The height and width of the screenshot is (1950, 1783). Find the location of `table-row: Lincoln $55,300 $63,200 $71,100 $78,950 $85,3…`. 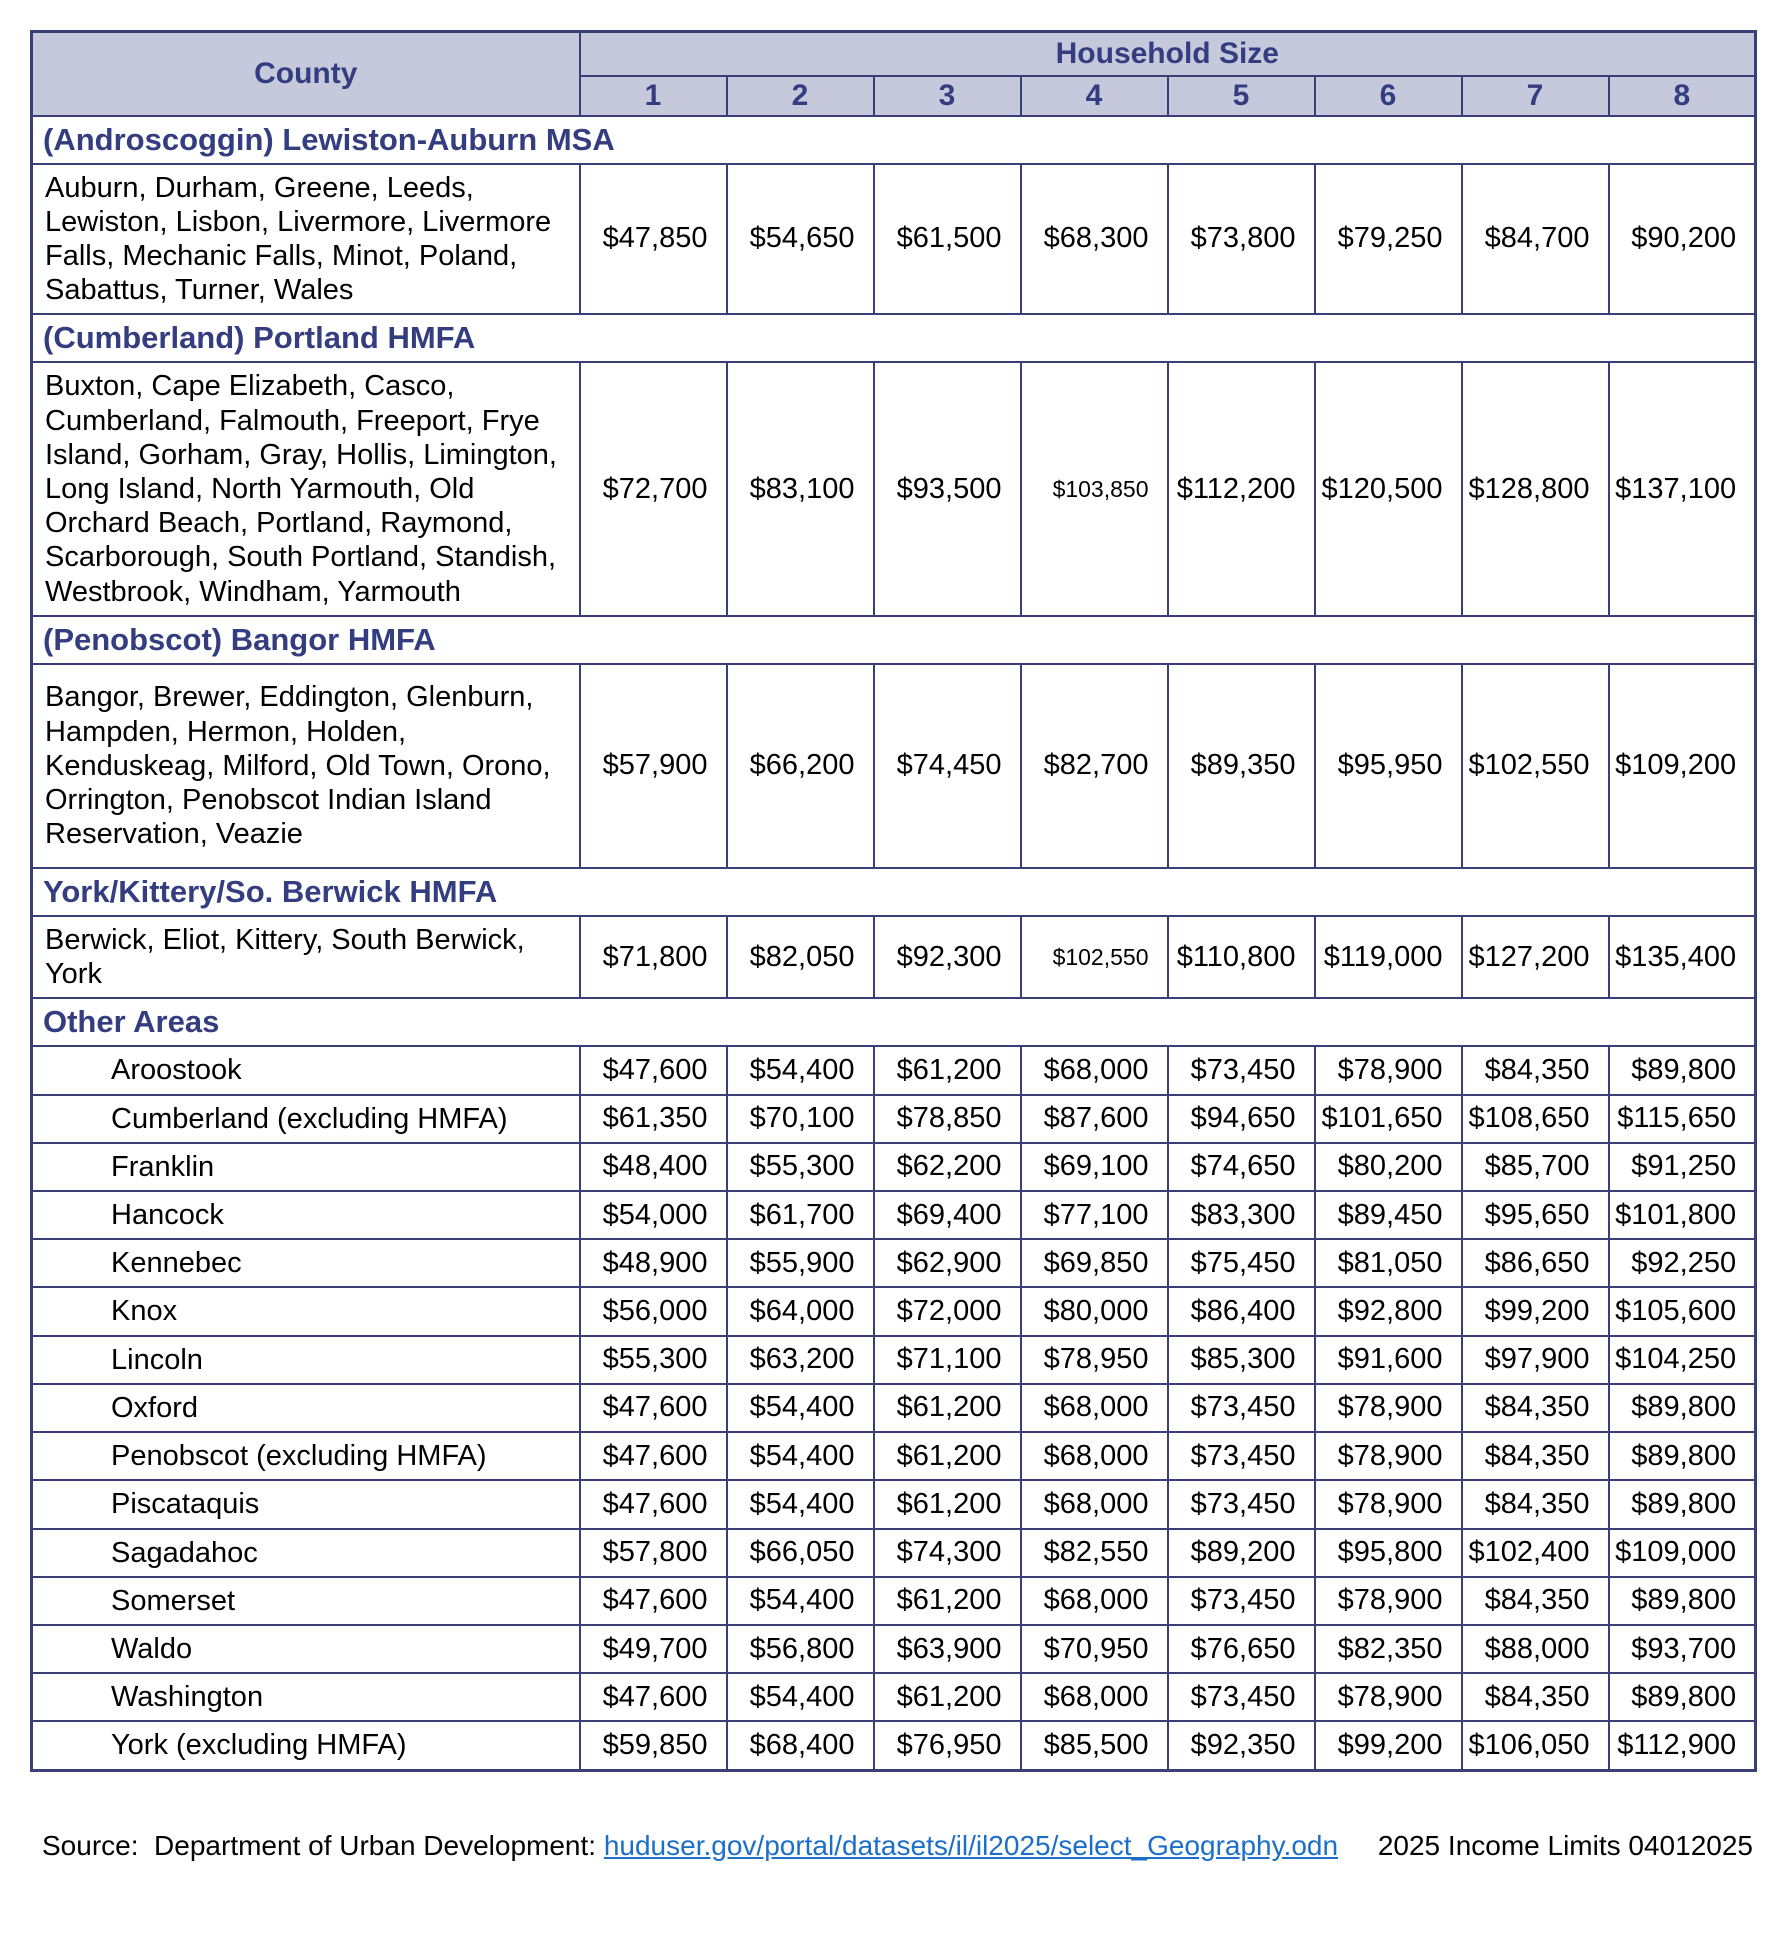

table-row: Lincoln $55,300 $63,200 $71,100 $78,950 $85,3… is located at coordinates (893, 1359).